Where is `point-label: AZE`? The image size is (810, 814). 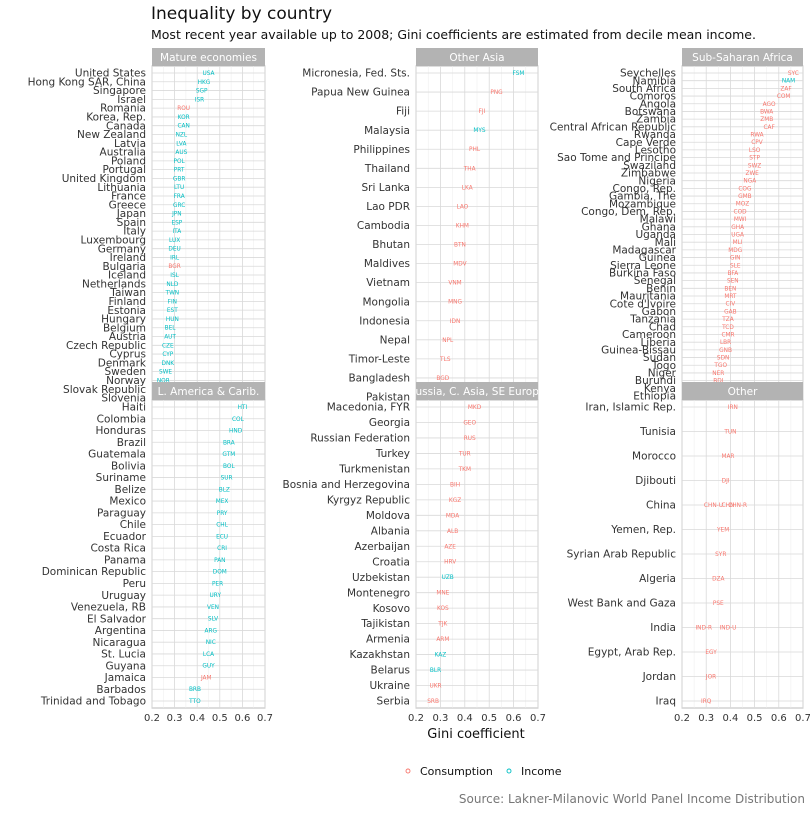
point-label: AZE is located at coordinates (450, 547).